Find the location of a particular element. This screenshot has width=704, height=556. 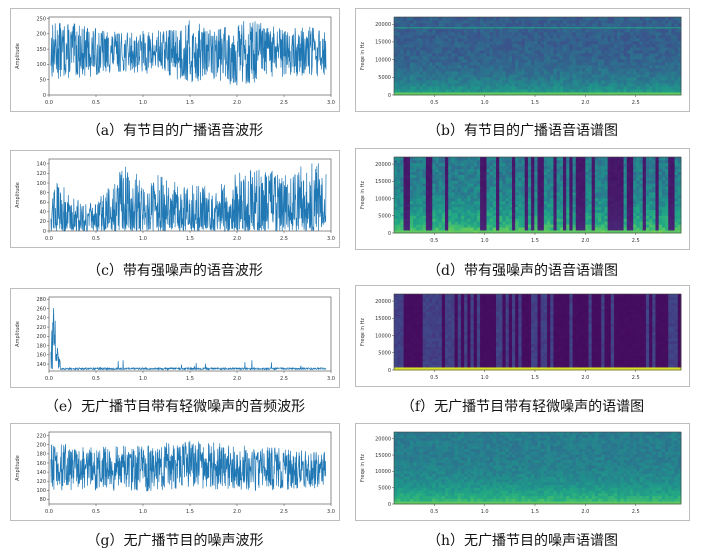

plot-area is located at coordinates (188, 198).